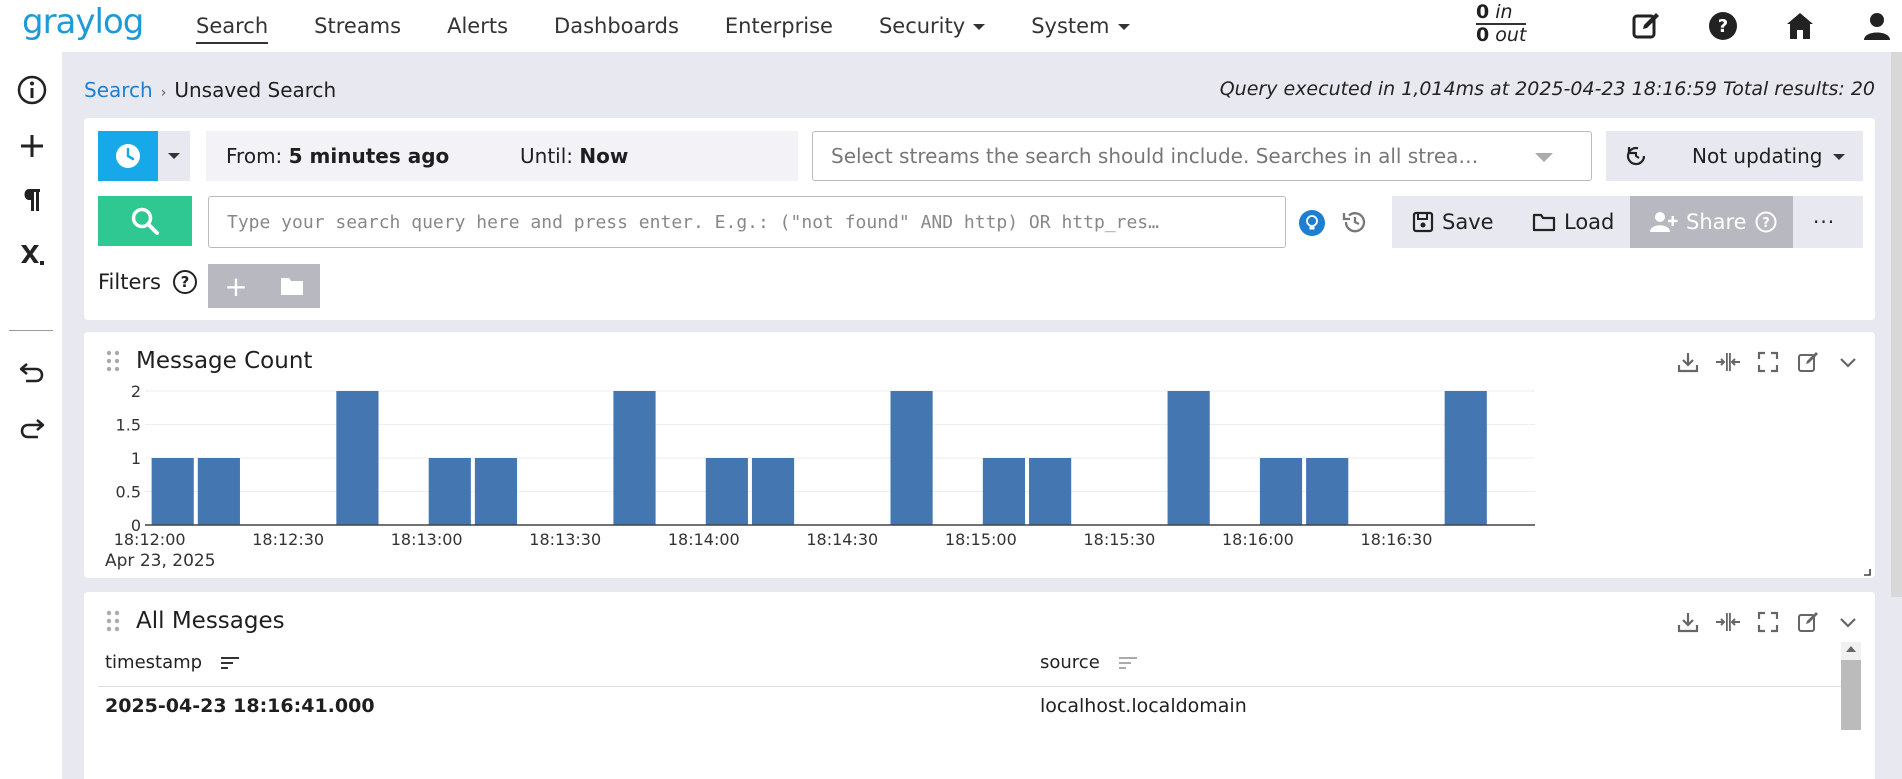  Describe the element at coordinates (32, 146) in the screenshot. I see `plus-icon` at that location.